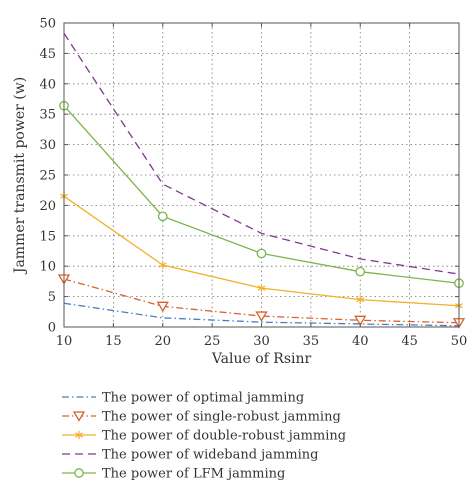 This screenshot has width=474, height=500. Describe the element at coordinates (193, 474) in the screenshot. I see `legend-label: The power of LFM jamming` at that location.